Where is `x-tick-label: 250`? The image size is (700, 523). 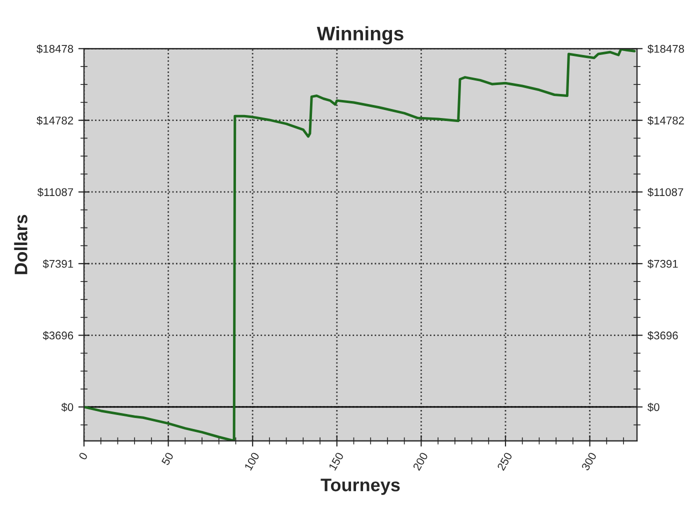 x-tick-label: 250 is located at coordinates (504, 461).